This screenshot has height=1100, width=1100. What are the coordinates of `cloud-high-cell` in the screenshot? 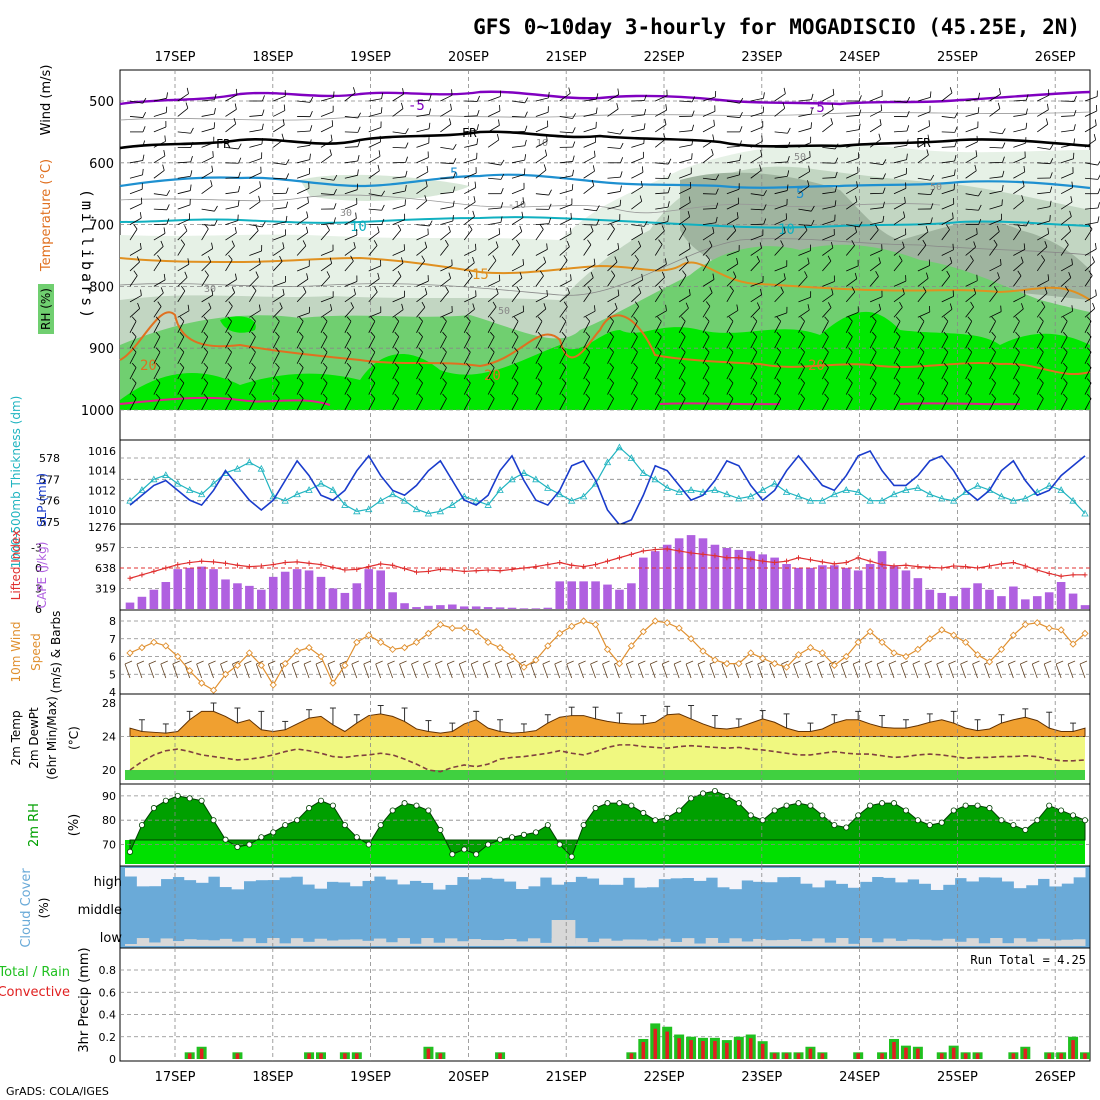 It's located at (439, 879).